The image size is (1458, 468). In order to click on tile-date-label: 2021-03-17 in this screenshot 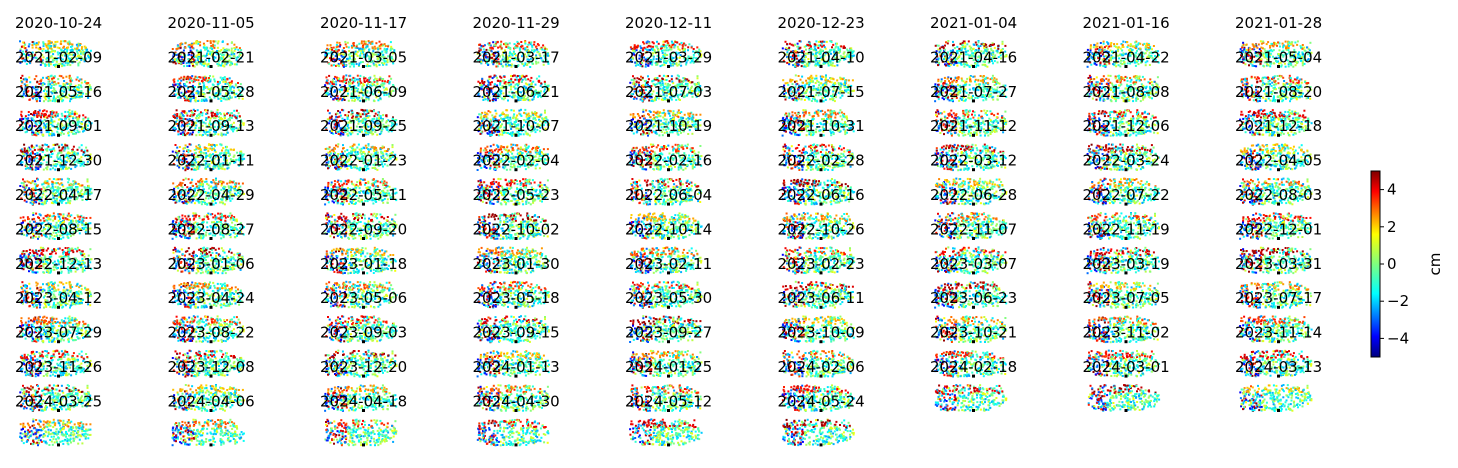, I will do `click(516, 57)`.